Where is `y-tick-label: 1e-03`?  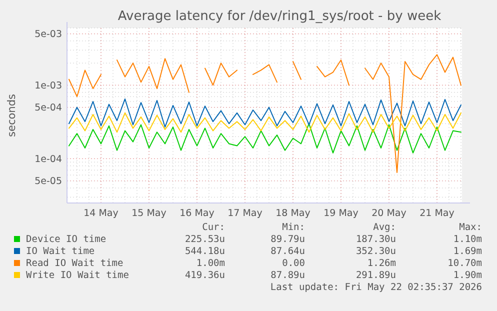 y-tick-label: 1e-03 is located at coordinates (48, 86).